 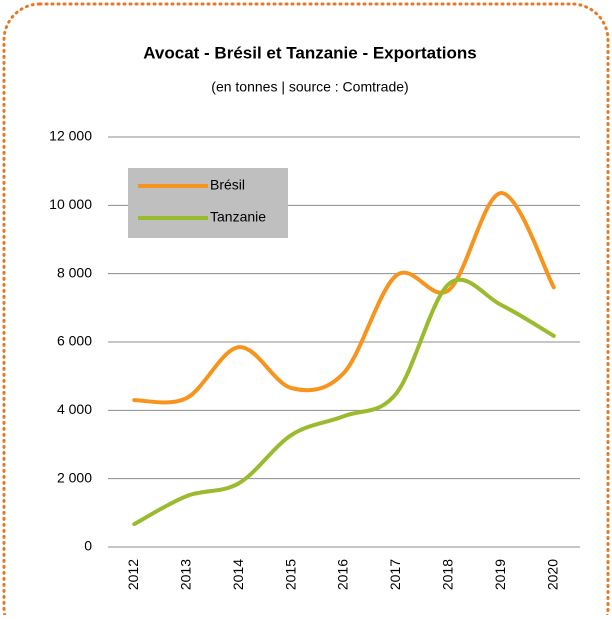 What do you see at coordinates (133, 574) in the screenshot?
I see `x-tick-label: 2012` at bounding box center [133, 574].